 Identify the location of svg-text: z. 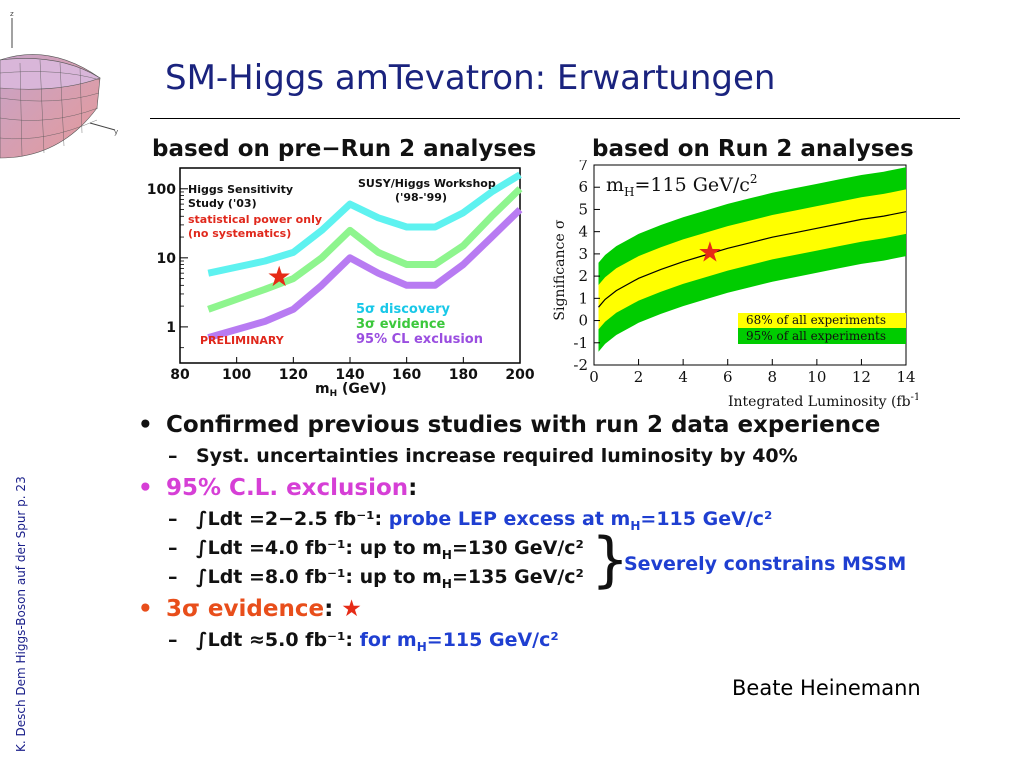
(12, 14).